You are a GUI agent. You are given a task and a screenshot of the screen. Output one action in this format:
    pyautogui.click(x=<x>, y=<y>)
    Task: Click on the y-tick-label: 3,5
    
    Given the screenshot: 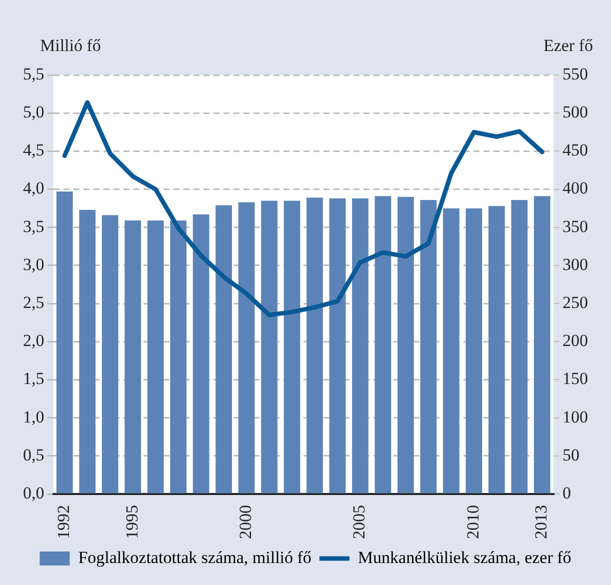 What is the action you would take?
    pyautogui.click(x=33, y=226)
    